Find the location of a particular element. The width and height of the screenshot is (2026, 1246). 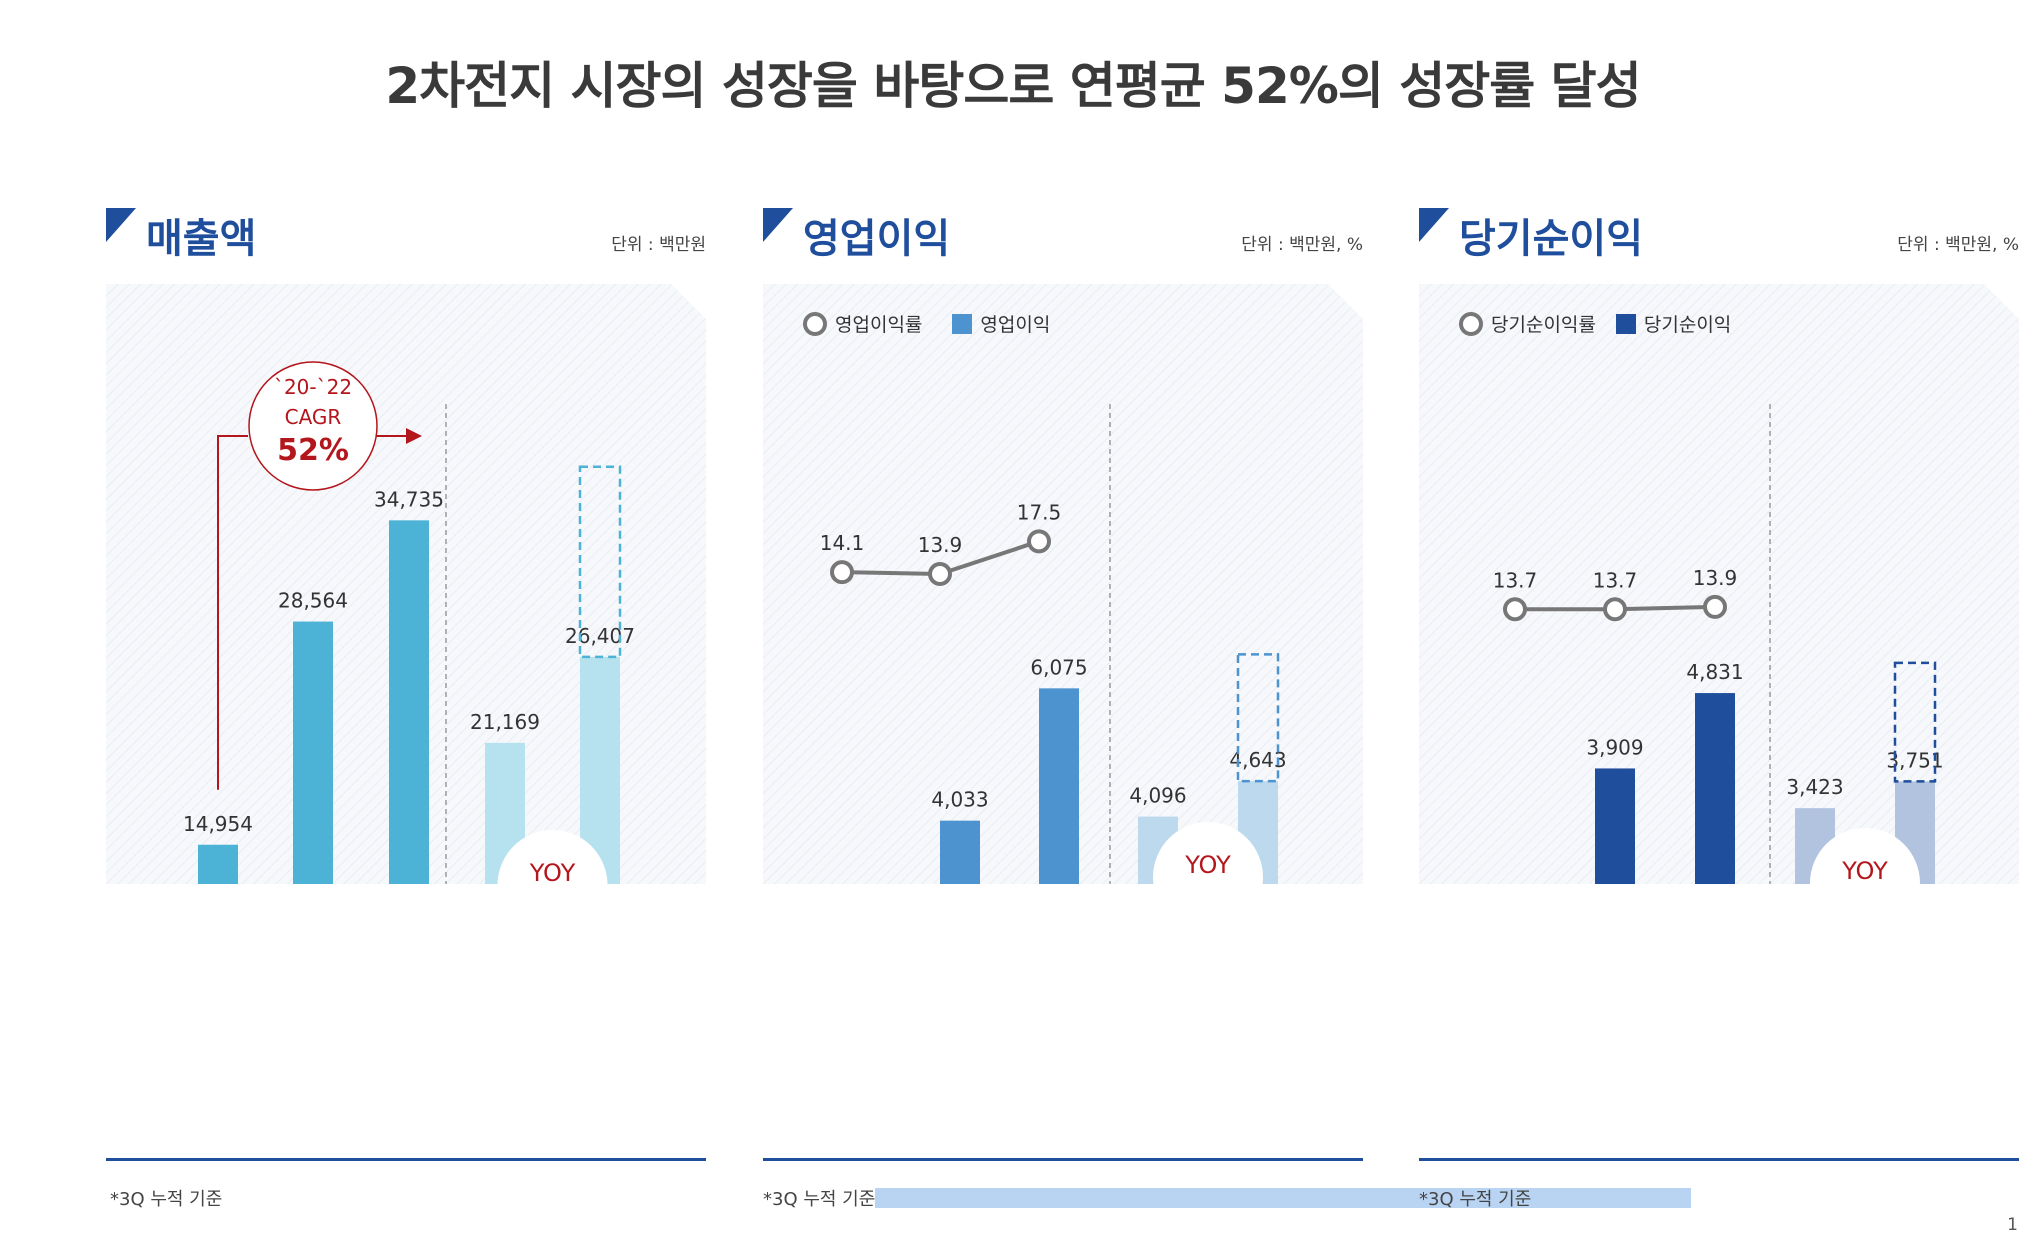

cagr-connector is located at coordinates (232, 612).